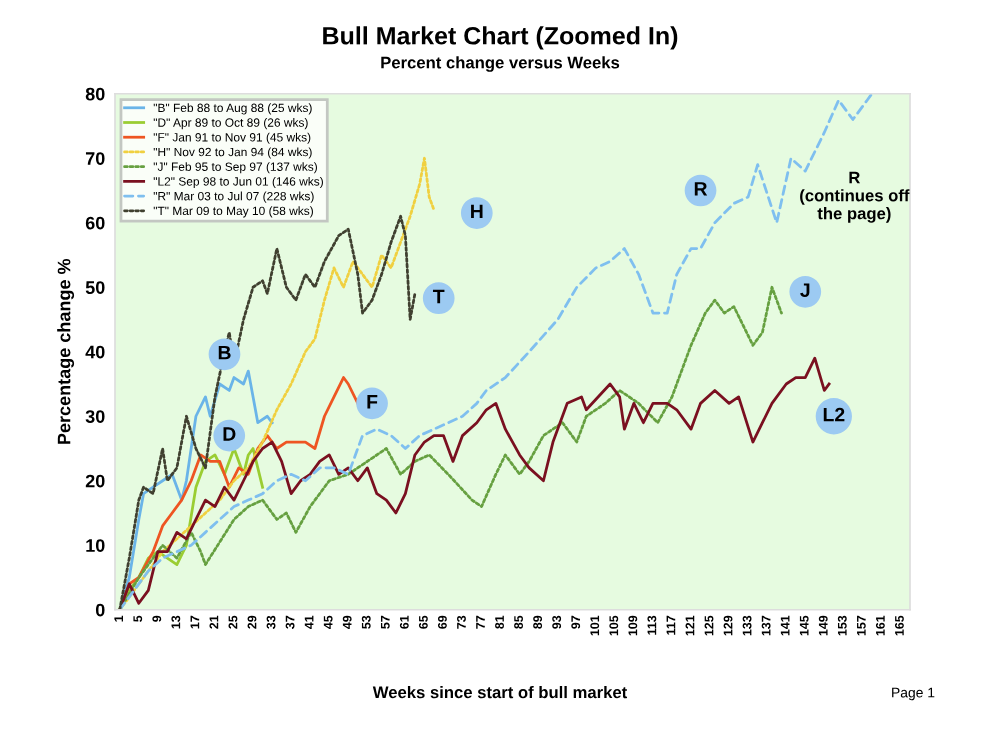 The image size is (1000, 750). What do you see at coordinates (95, 416) in the screenshot?
I see `y-tick-label: 30` at bounding box center [95, 416].